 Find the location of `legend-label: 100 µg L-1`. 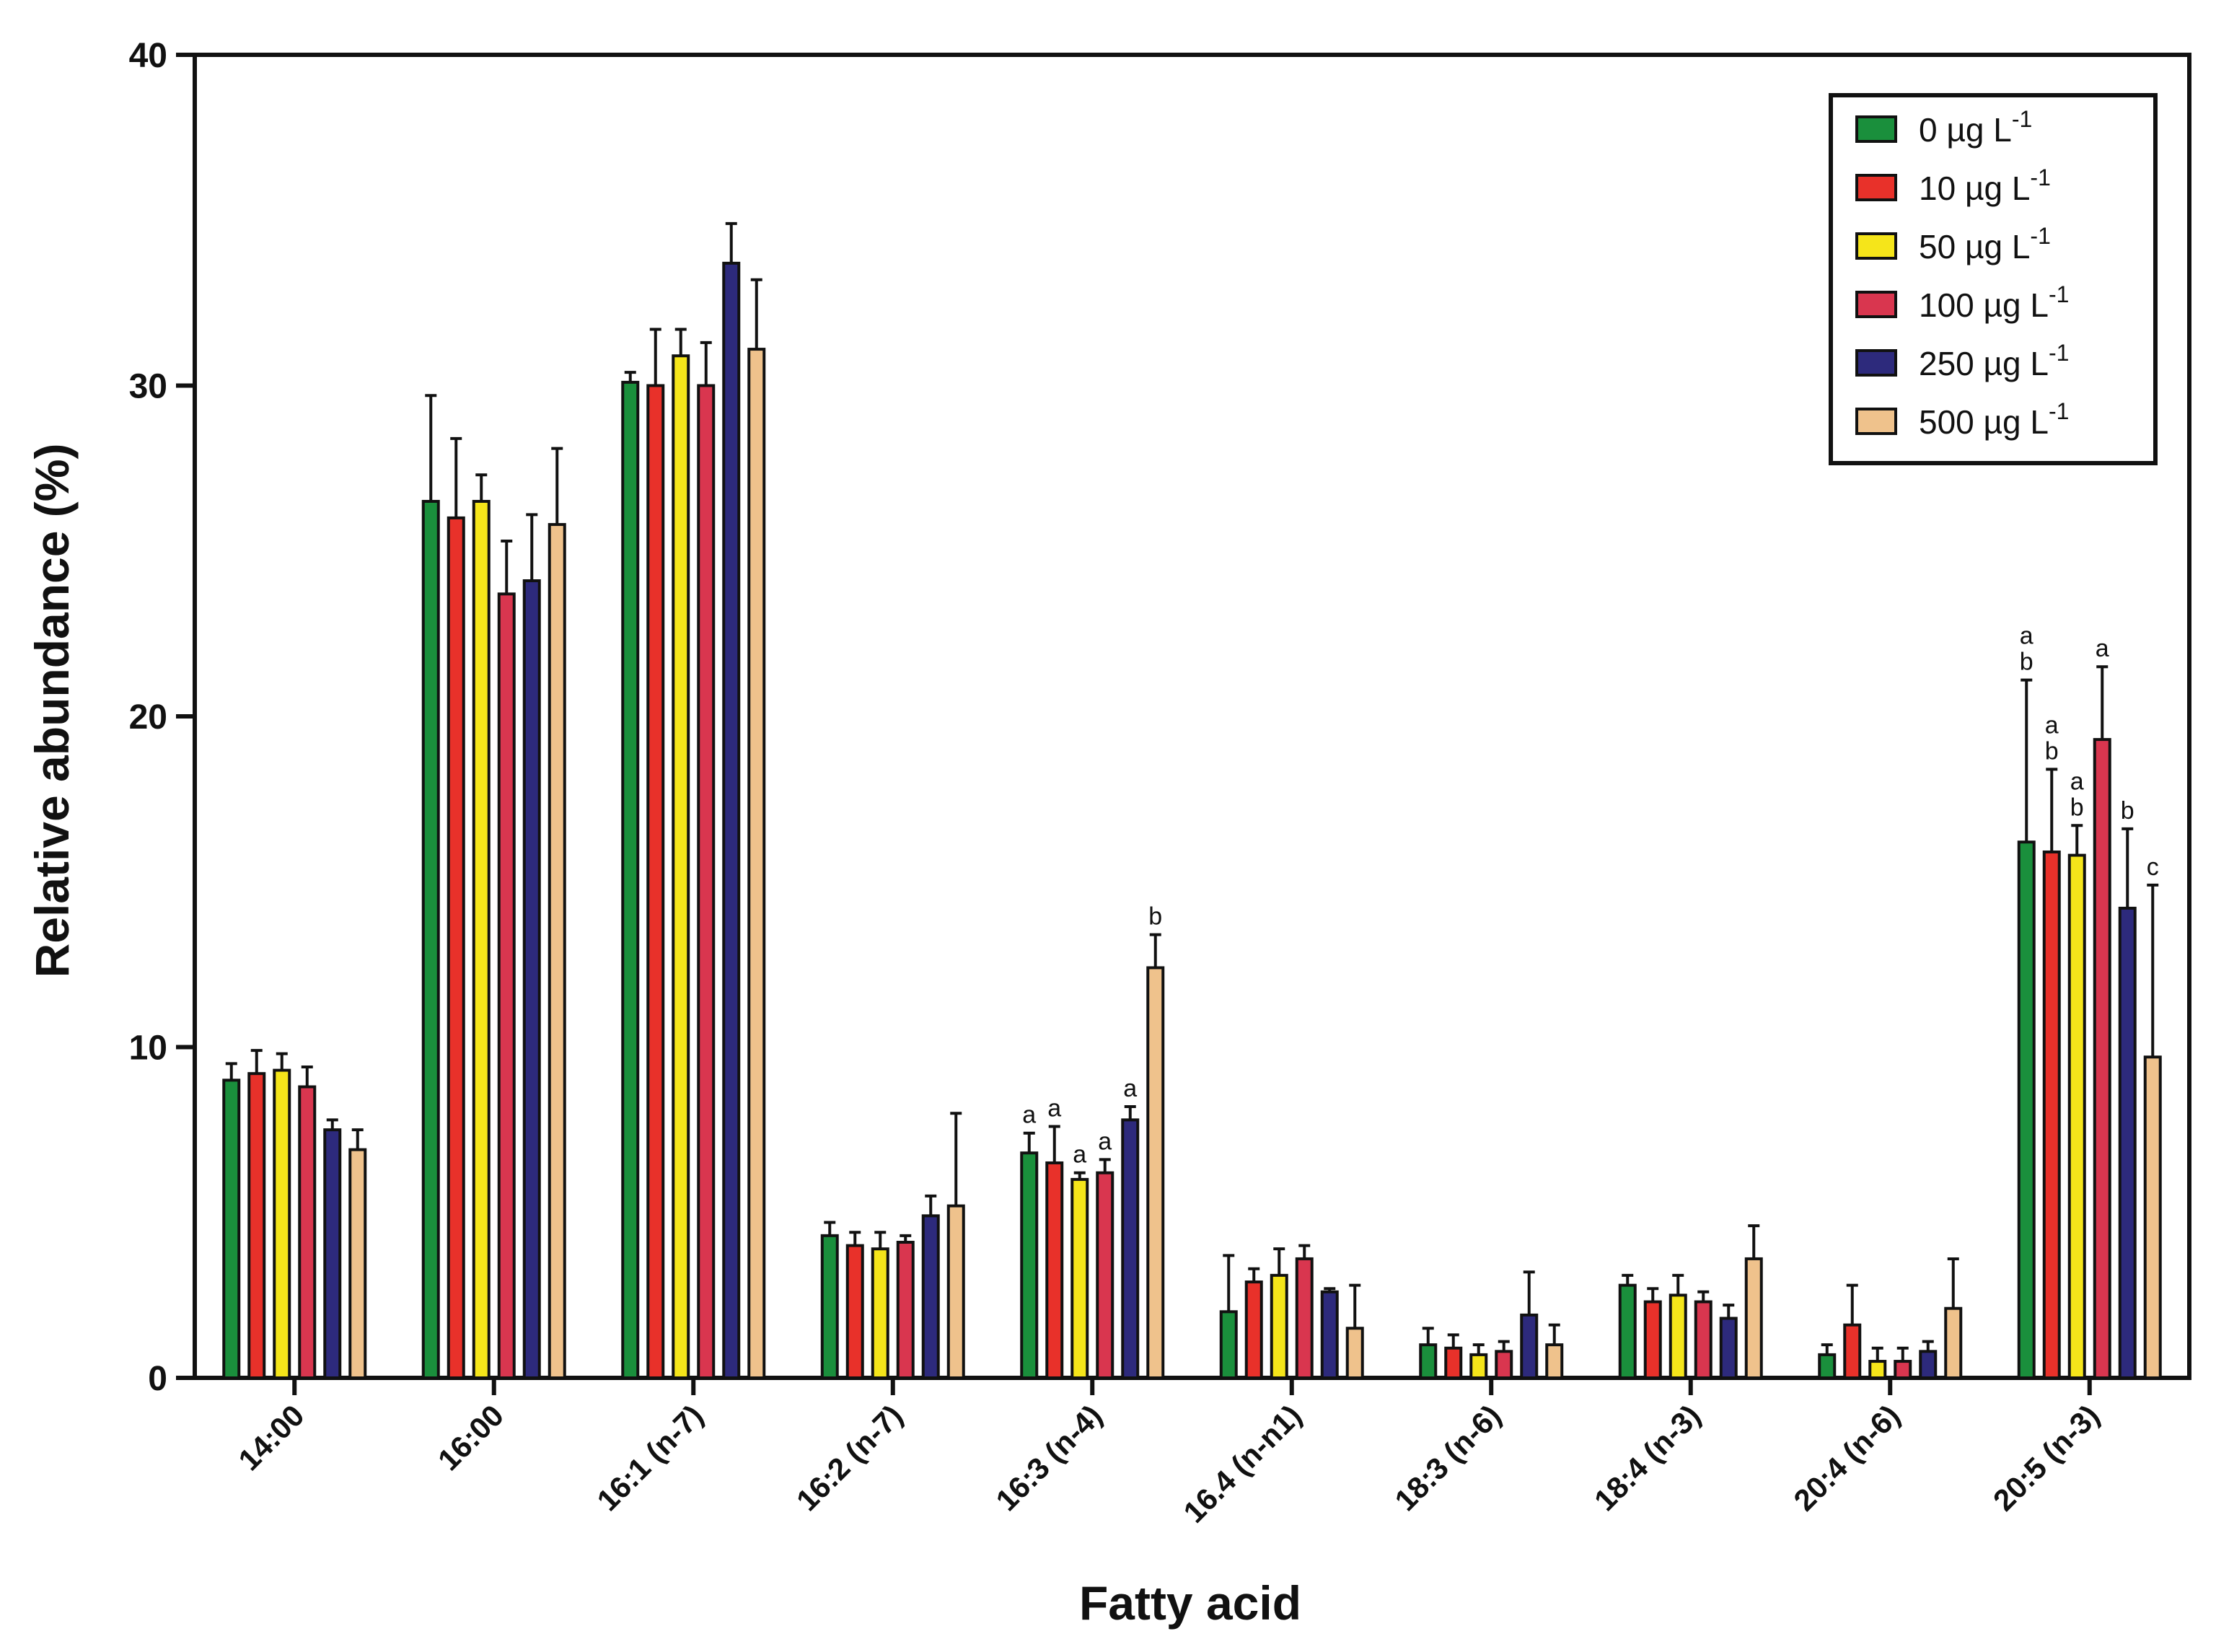

legend-label: 100 µg L-1 is located at coordinates (1994, 302).